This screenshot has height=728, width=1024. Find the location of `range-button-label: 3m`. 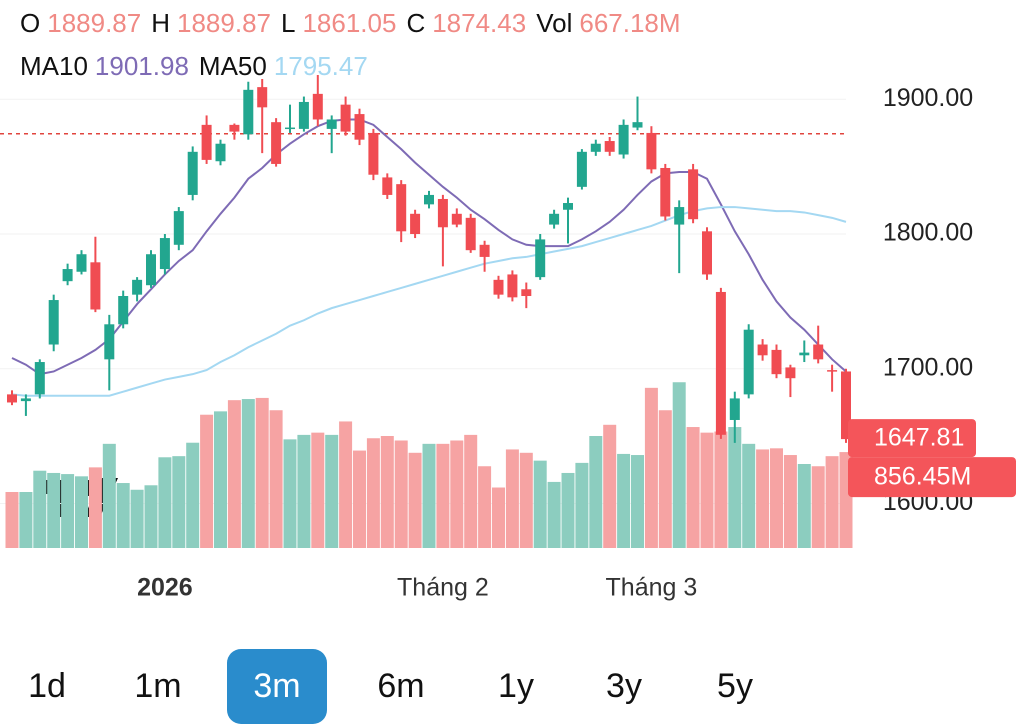

range-button-label: 3m is located at coordinates (276, 686).